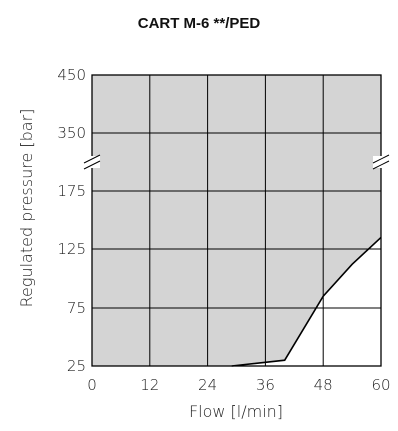  What do you see at coordinates (71, 133) in the screenshot?
I see `y-tick-label: 350` at bounding box center [71, 133].